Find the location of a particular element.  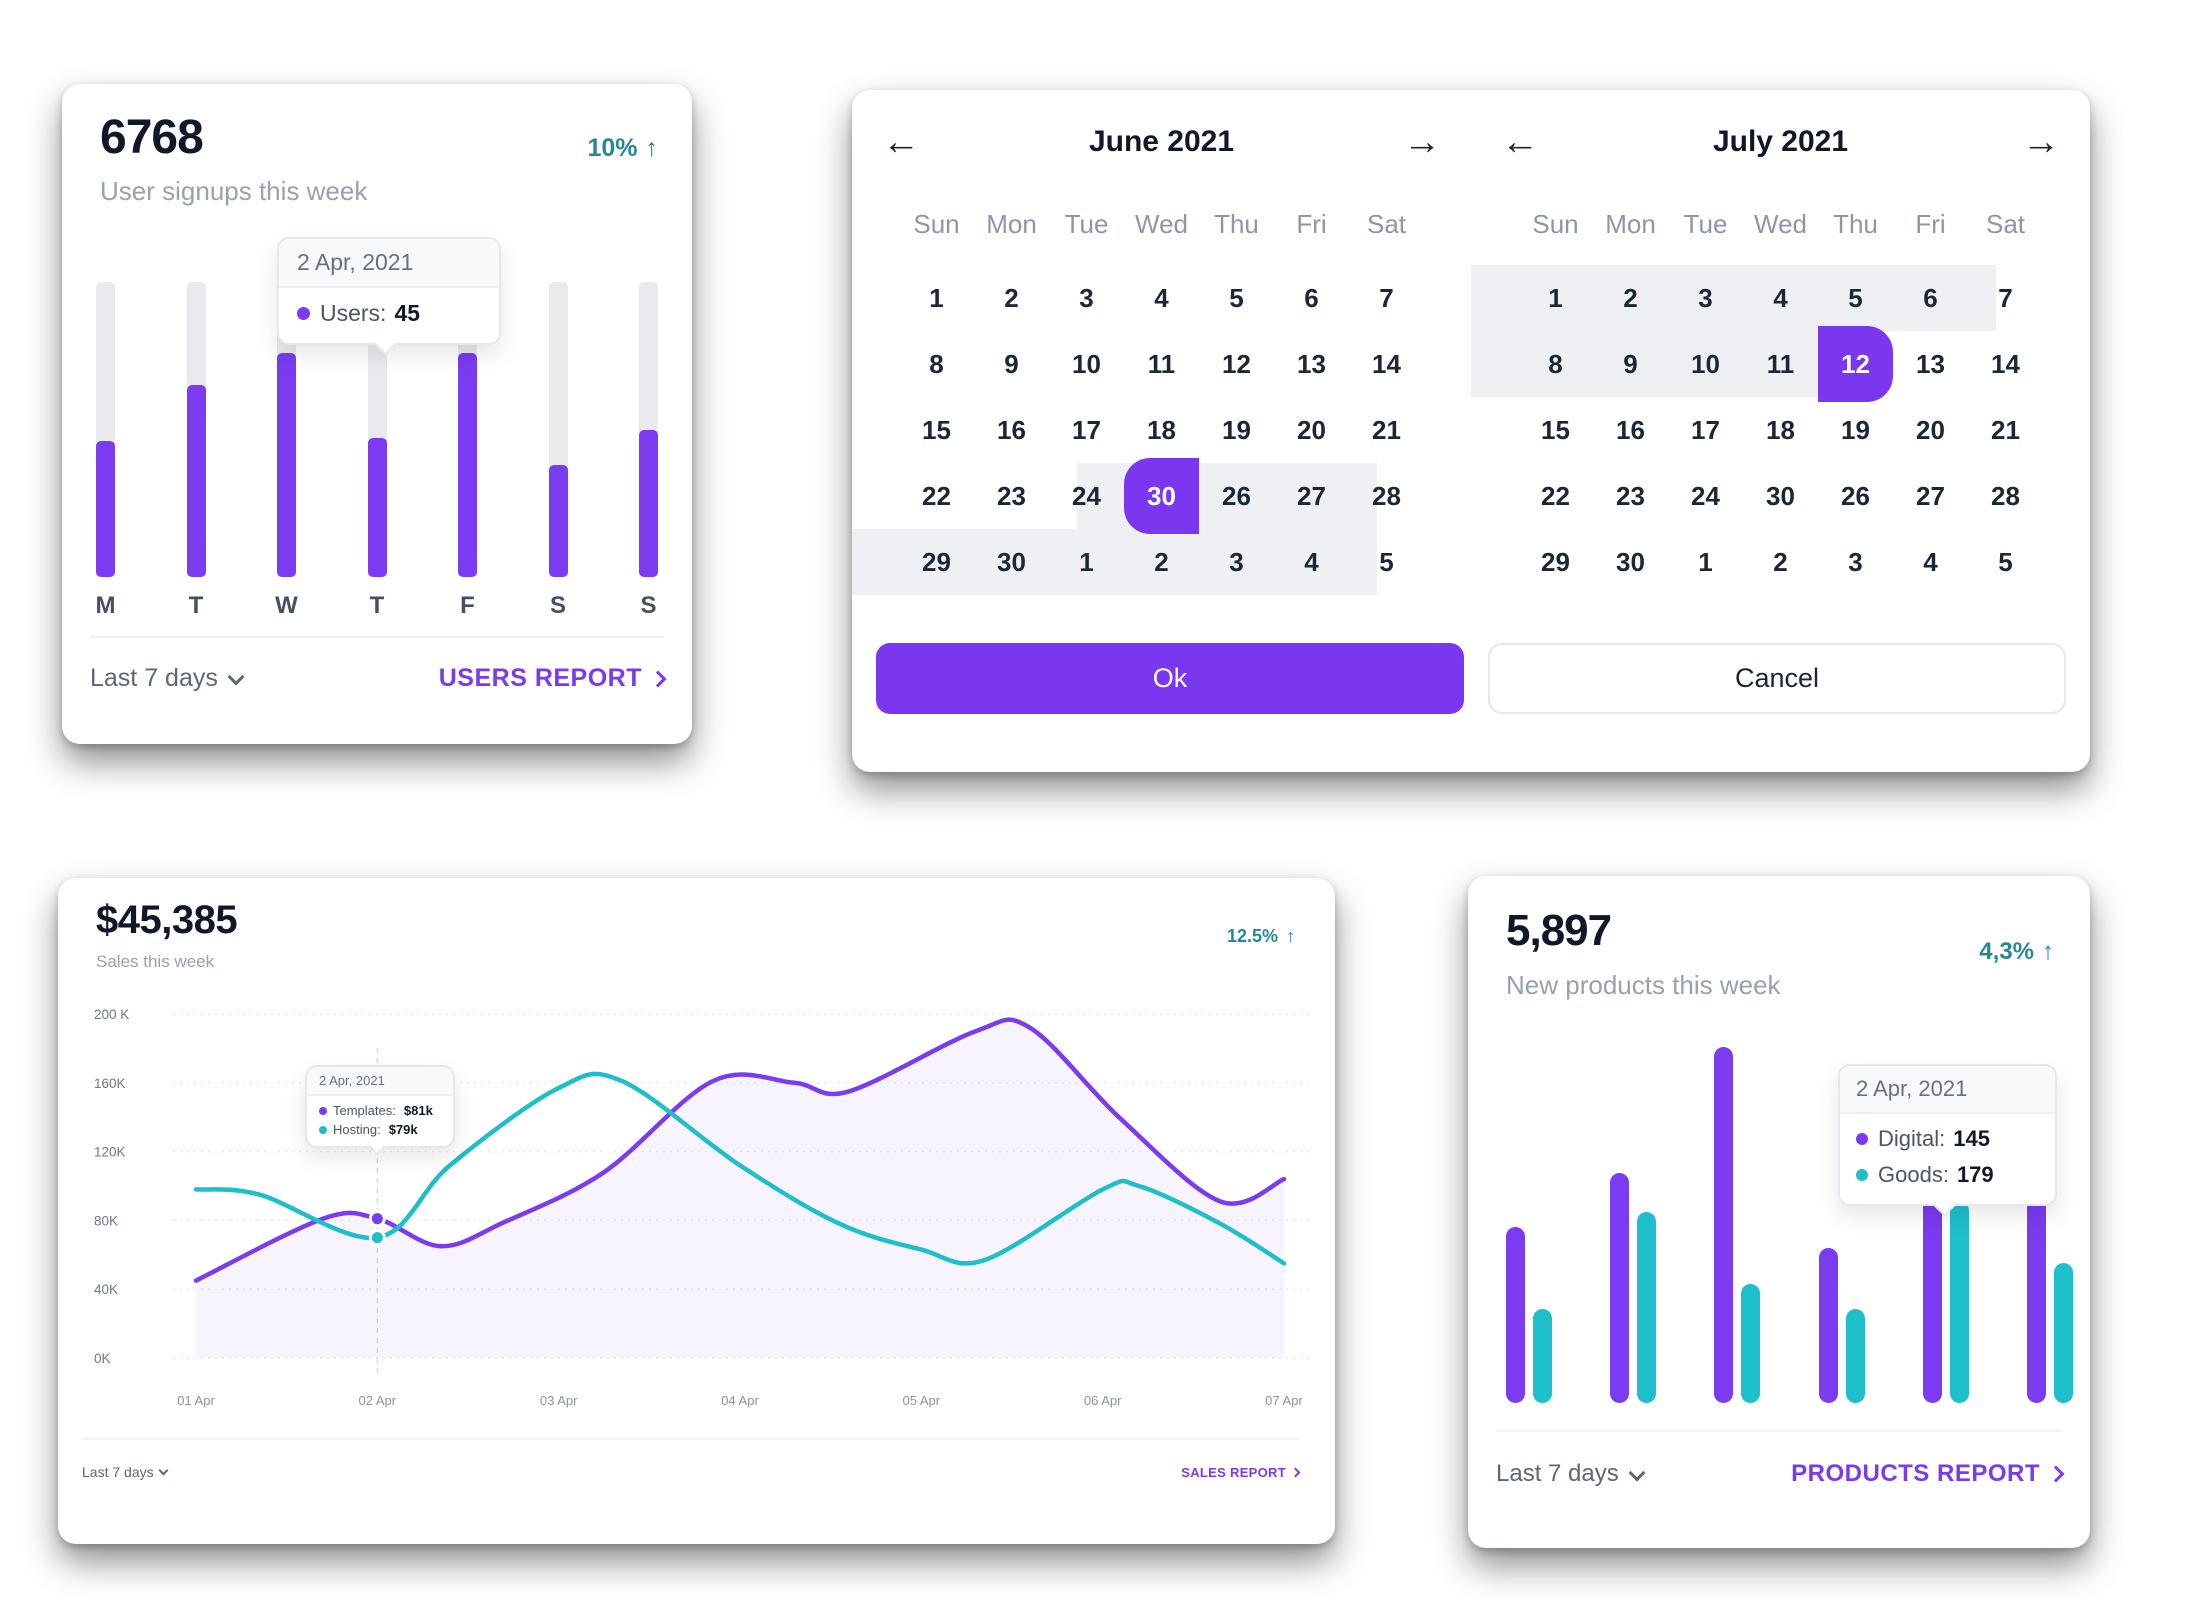

day-cell: 9 is located at coordinates (1630, 364).